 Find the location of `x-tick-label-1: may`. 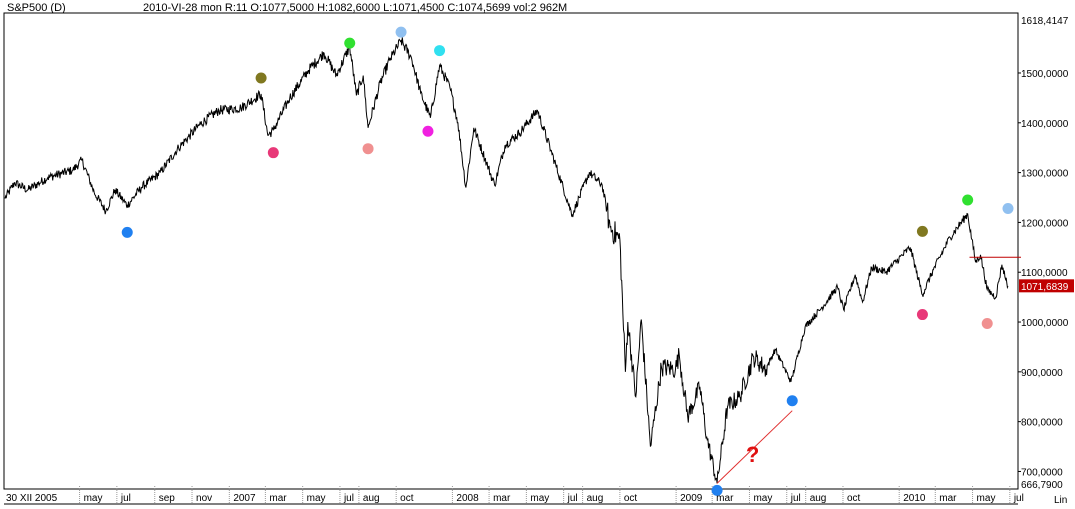

x-tick-label-1: may is located at coordinates (93, 498).